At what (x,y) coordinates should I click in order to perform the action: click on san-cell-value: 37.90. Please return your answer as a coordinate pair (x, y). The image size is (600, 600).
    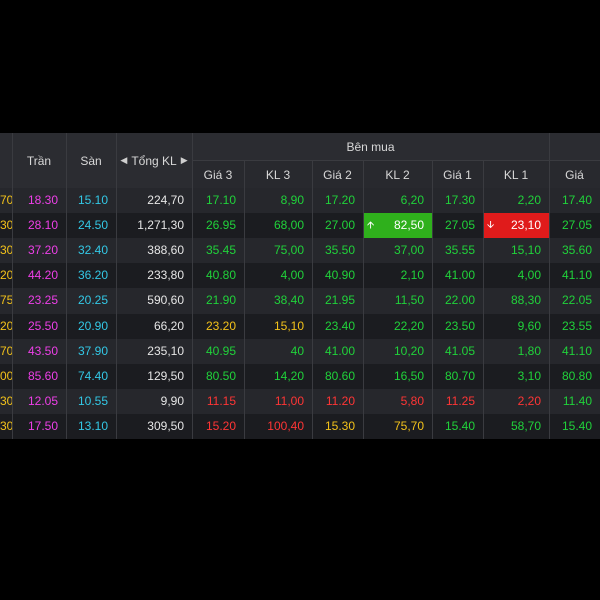
    Looking at the image, I should click on (92, 350).